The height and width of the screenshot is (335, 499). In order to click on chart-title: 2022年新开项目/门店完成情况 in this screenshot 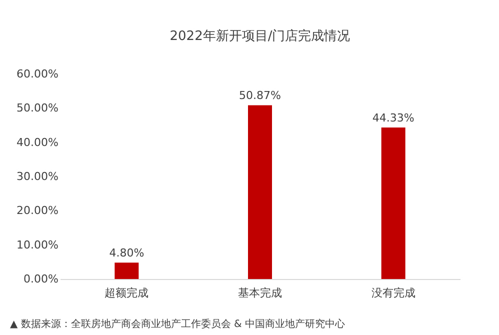, I will do `click(260, 36)`.